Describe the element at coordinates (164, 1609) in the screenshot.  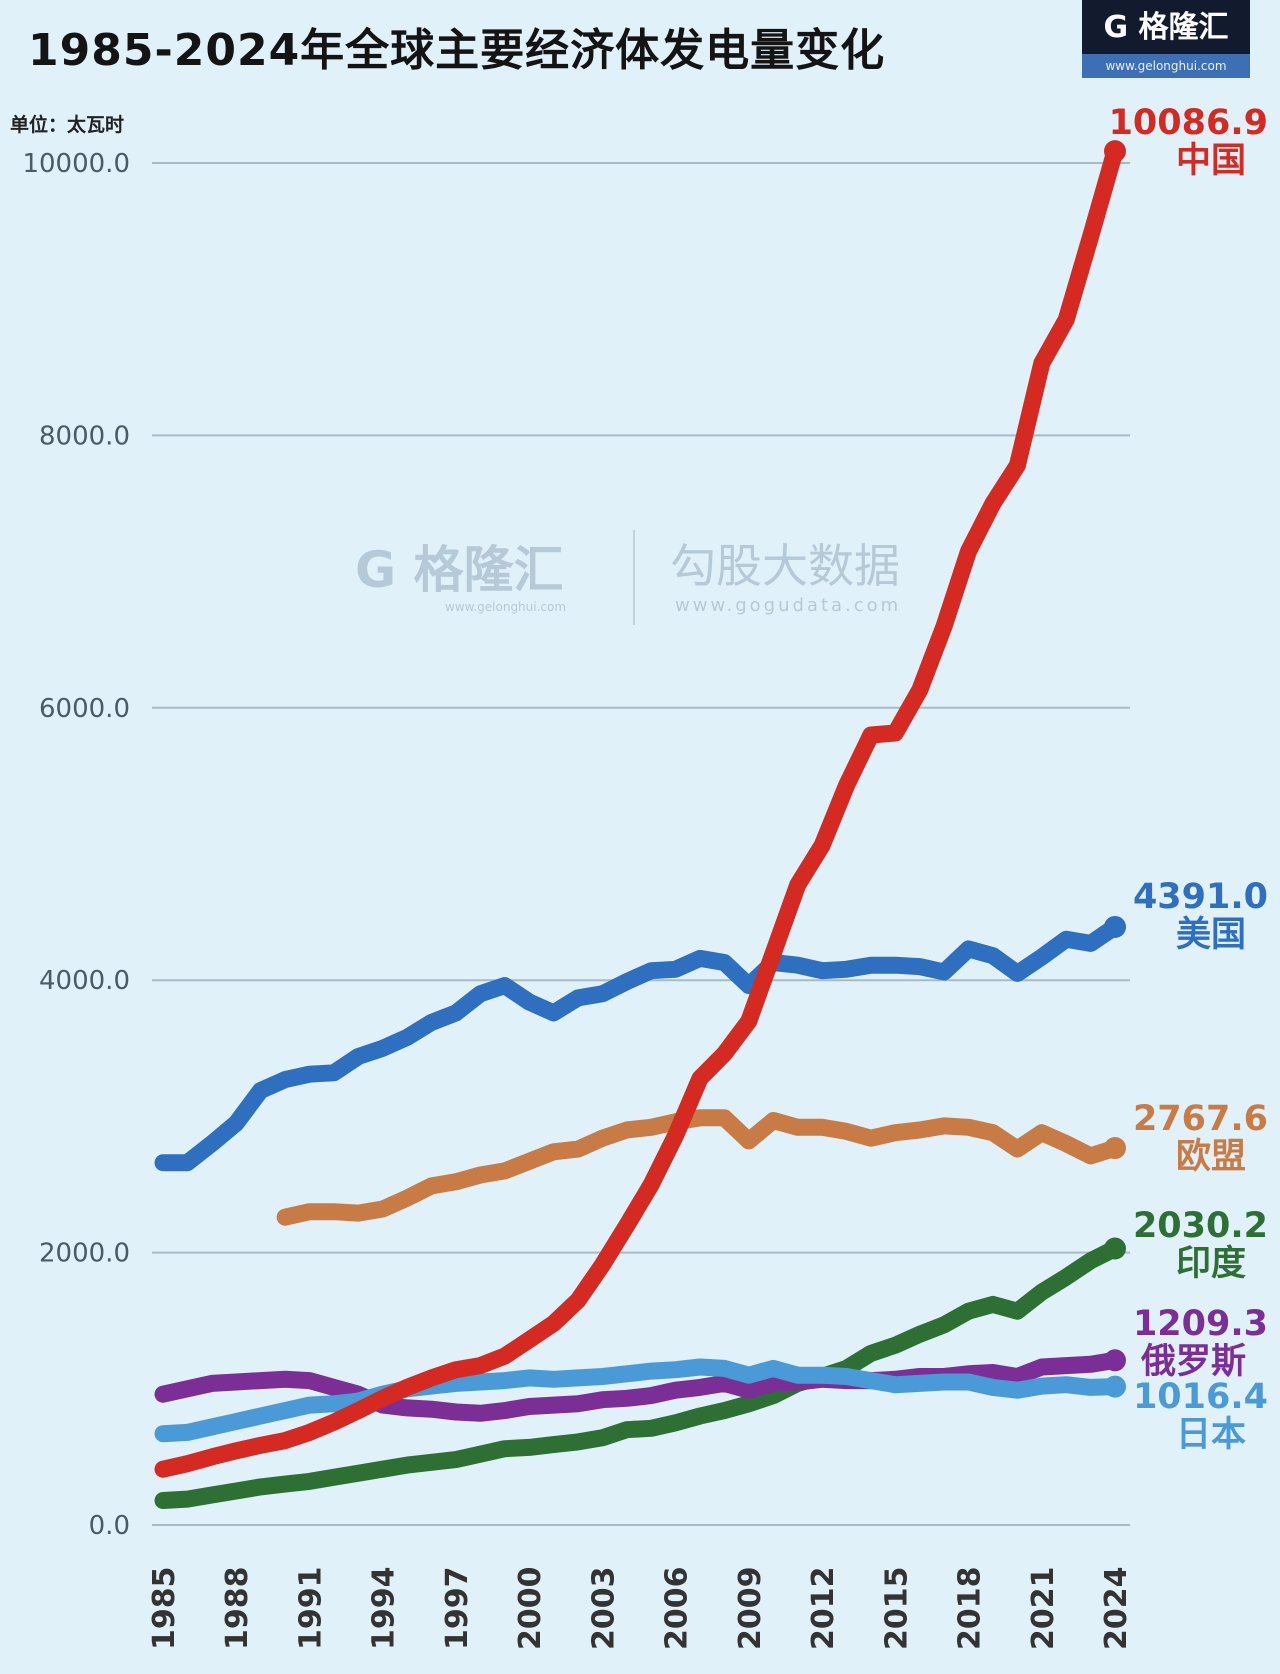
I see `x-tick-label: 1985` at that location.